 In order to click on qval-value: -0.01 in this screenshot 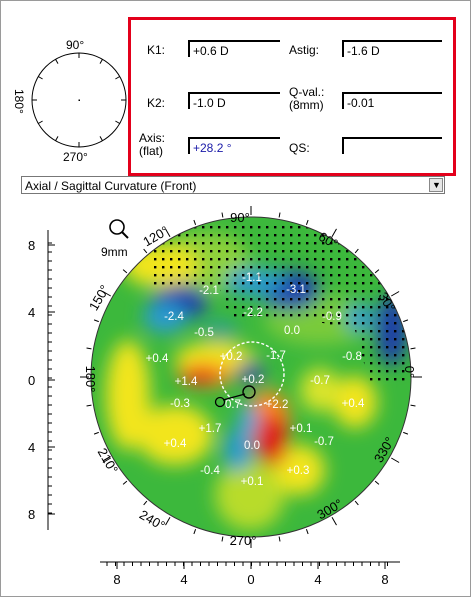, I will do `click(392, 101)`.